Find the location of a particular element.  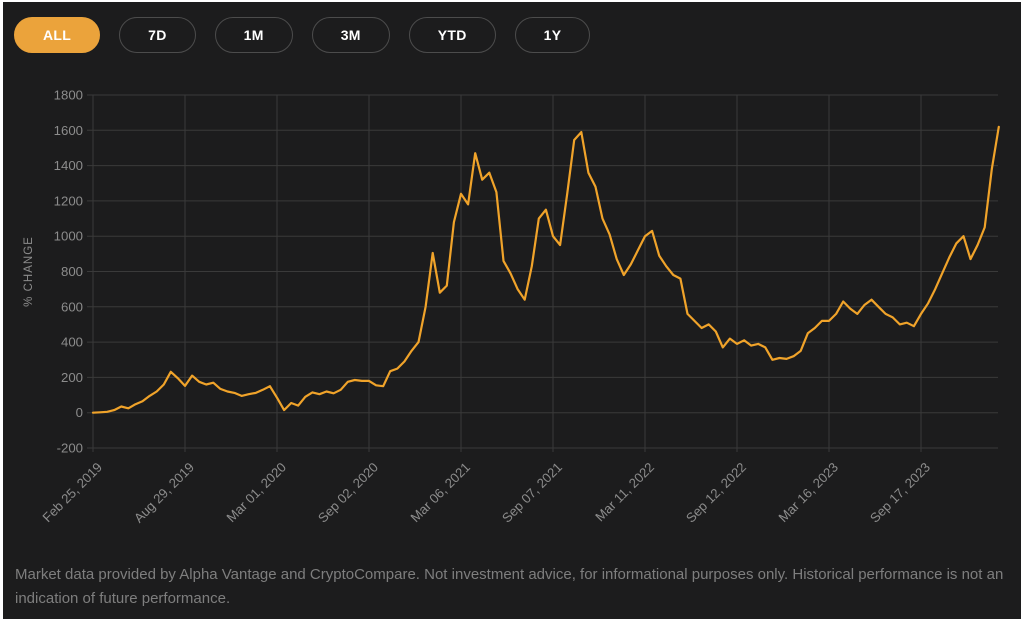

y-axis-title: % CHANGE is located at coordinates (29, 271).